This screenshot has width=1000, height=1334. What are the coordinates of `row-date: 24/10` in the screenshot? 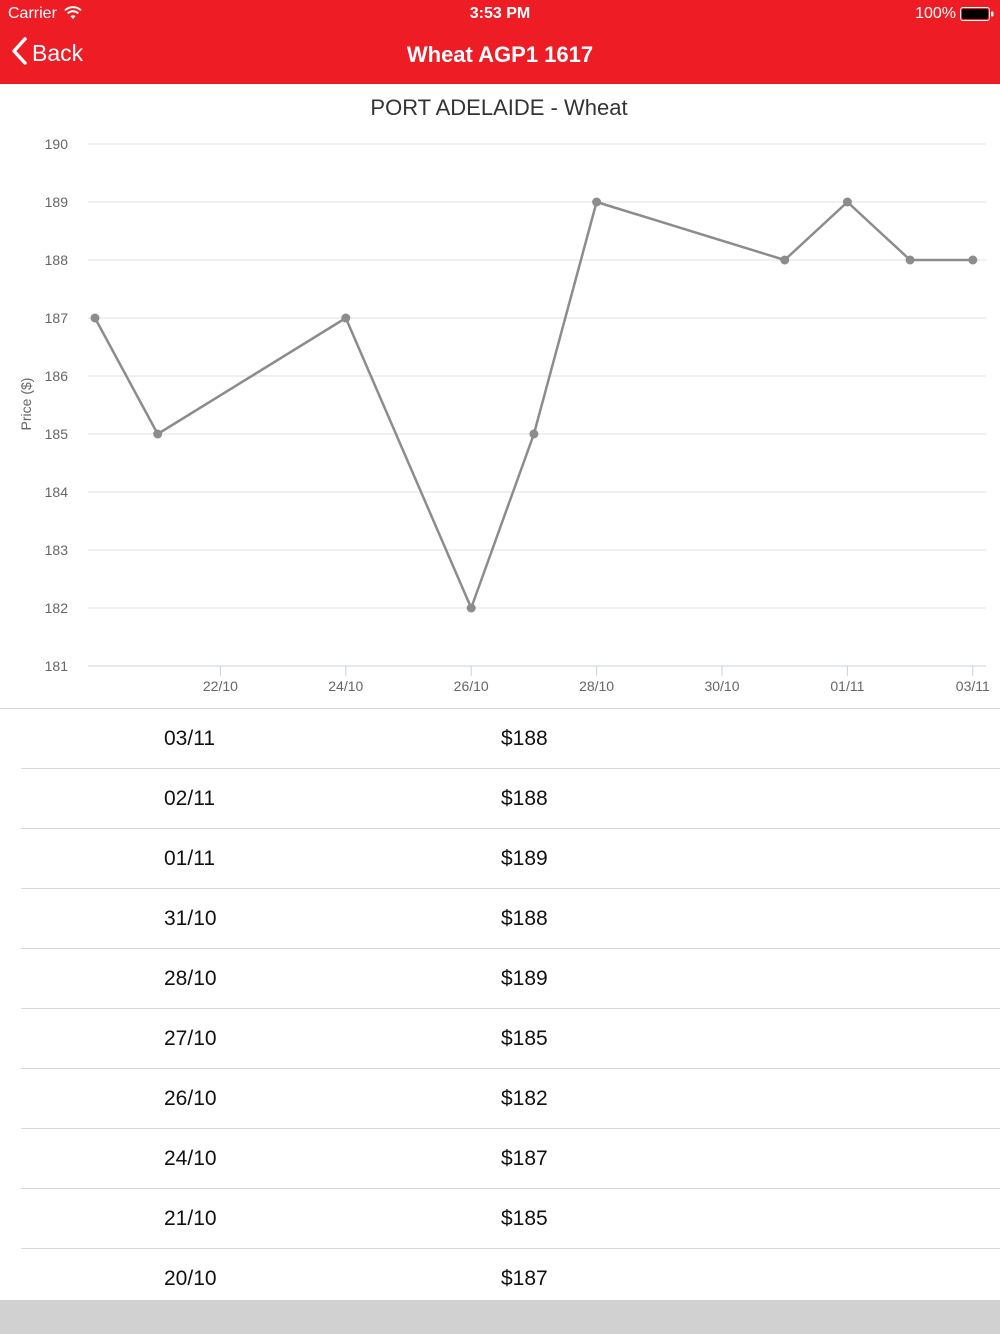 It's located at (190, 1158).